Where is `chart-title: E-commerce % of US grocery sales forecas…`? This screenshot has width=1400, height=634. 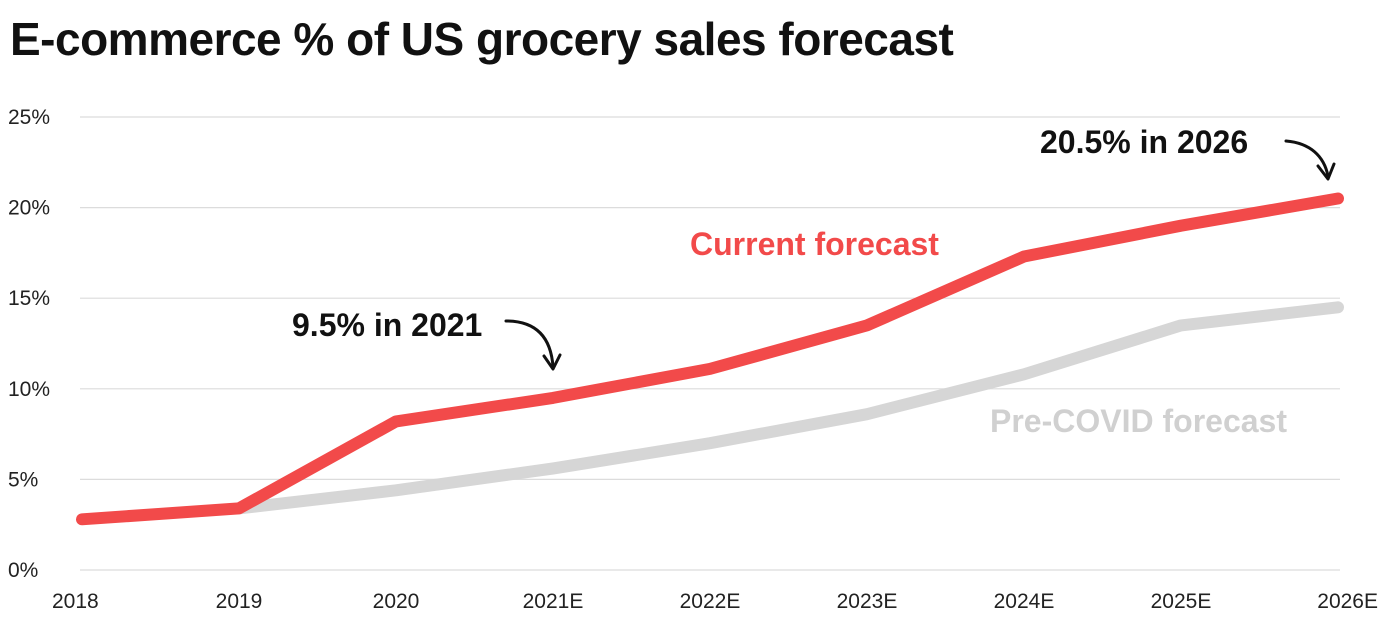
chart-title: E-commerce % of US grocery sales forecas… is located at coordinates (482, 39).